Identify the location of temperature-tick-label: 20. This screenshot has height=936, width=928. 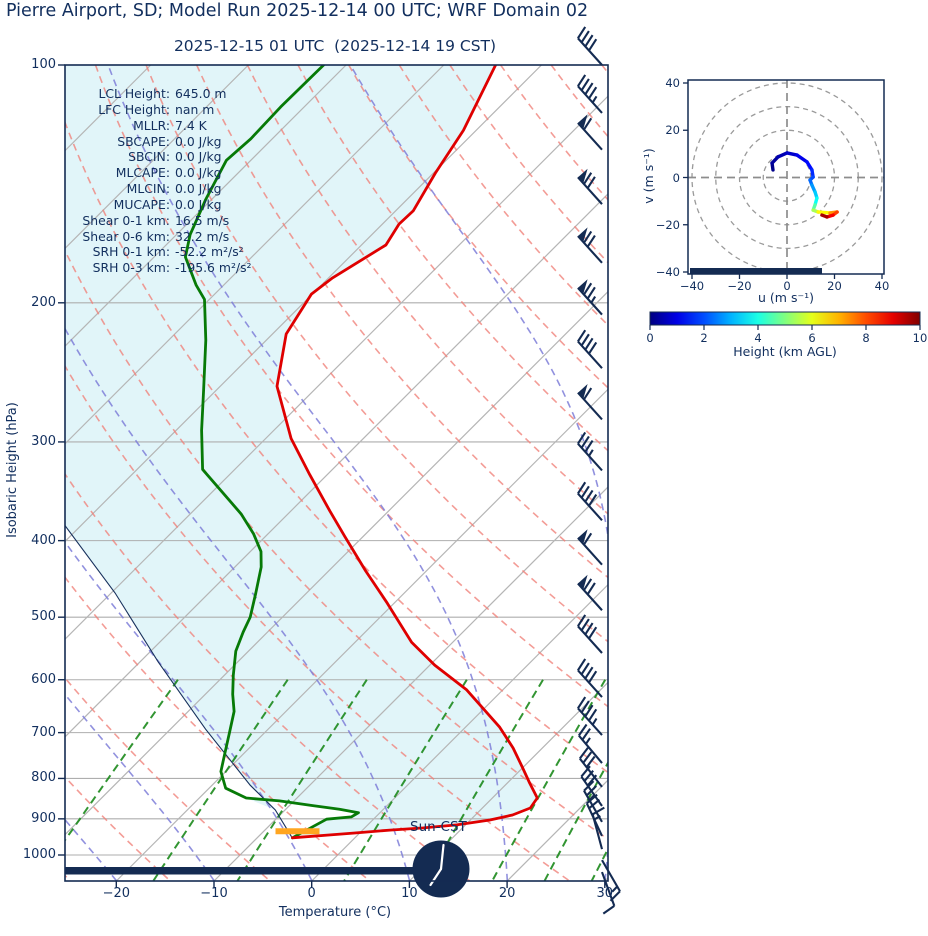
(507, 893).